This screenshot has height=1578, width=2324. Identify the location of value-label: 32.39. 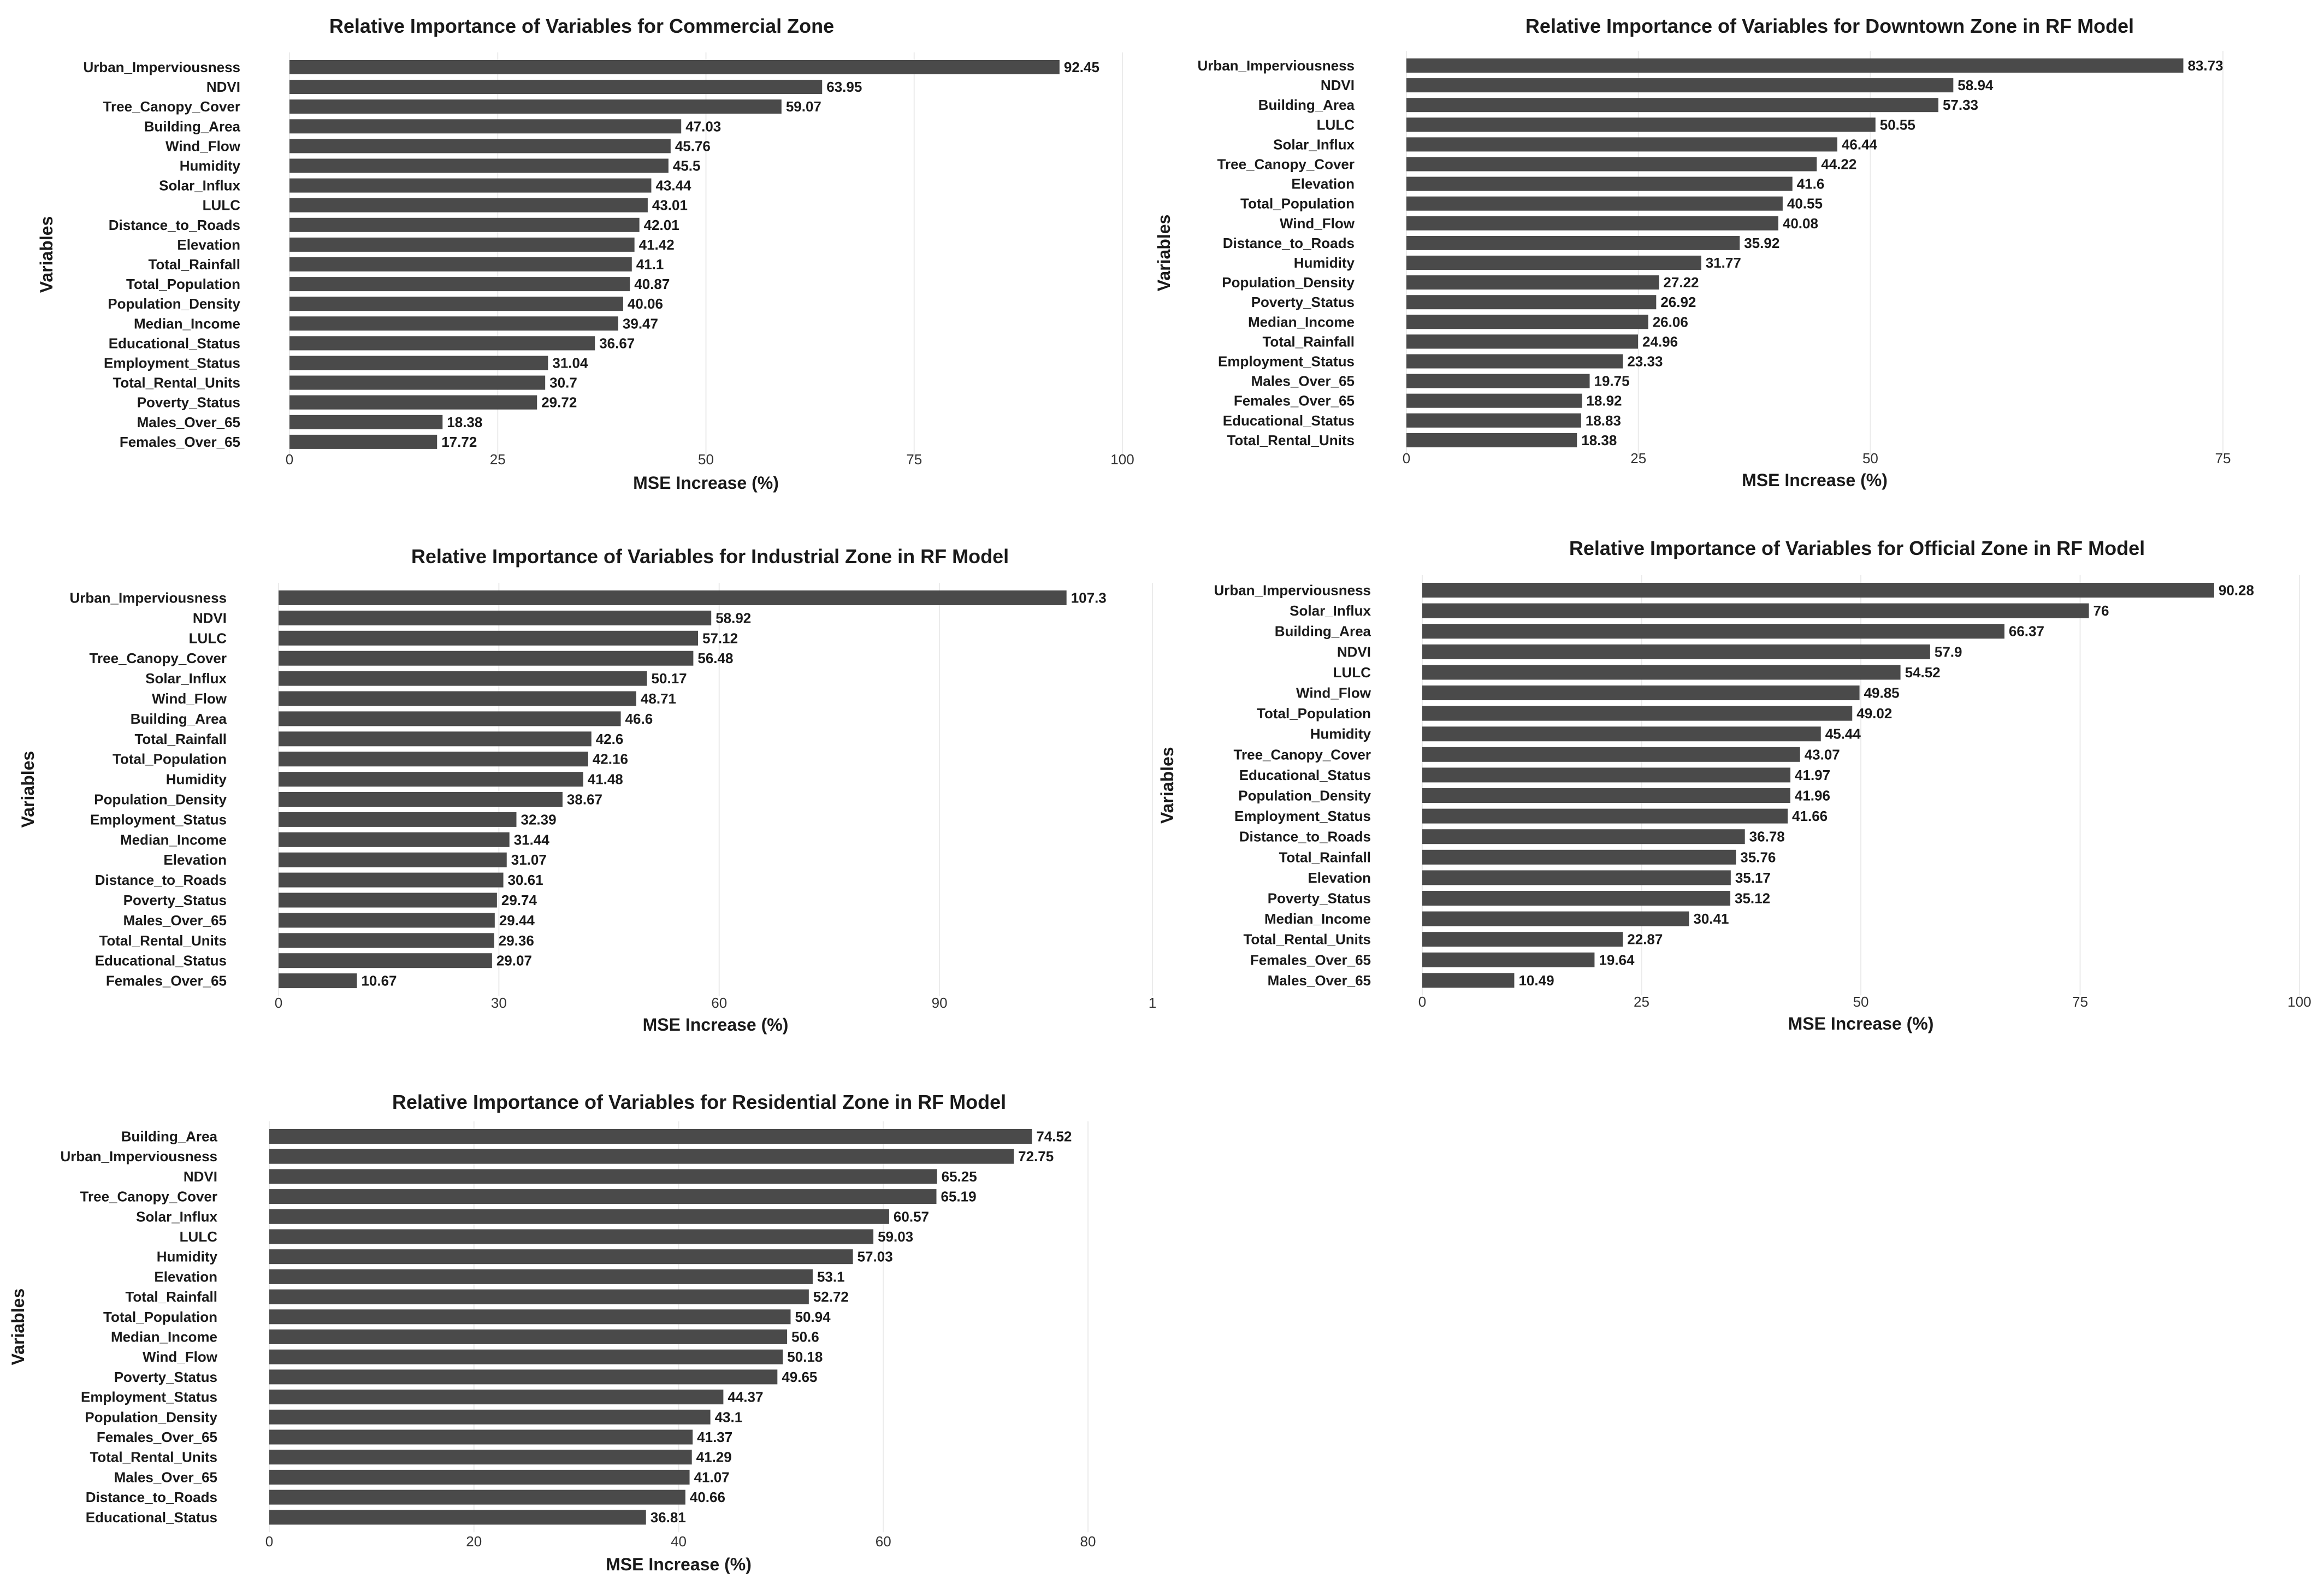
(539, 819).